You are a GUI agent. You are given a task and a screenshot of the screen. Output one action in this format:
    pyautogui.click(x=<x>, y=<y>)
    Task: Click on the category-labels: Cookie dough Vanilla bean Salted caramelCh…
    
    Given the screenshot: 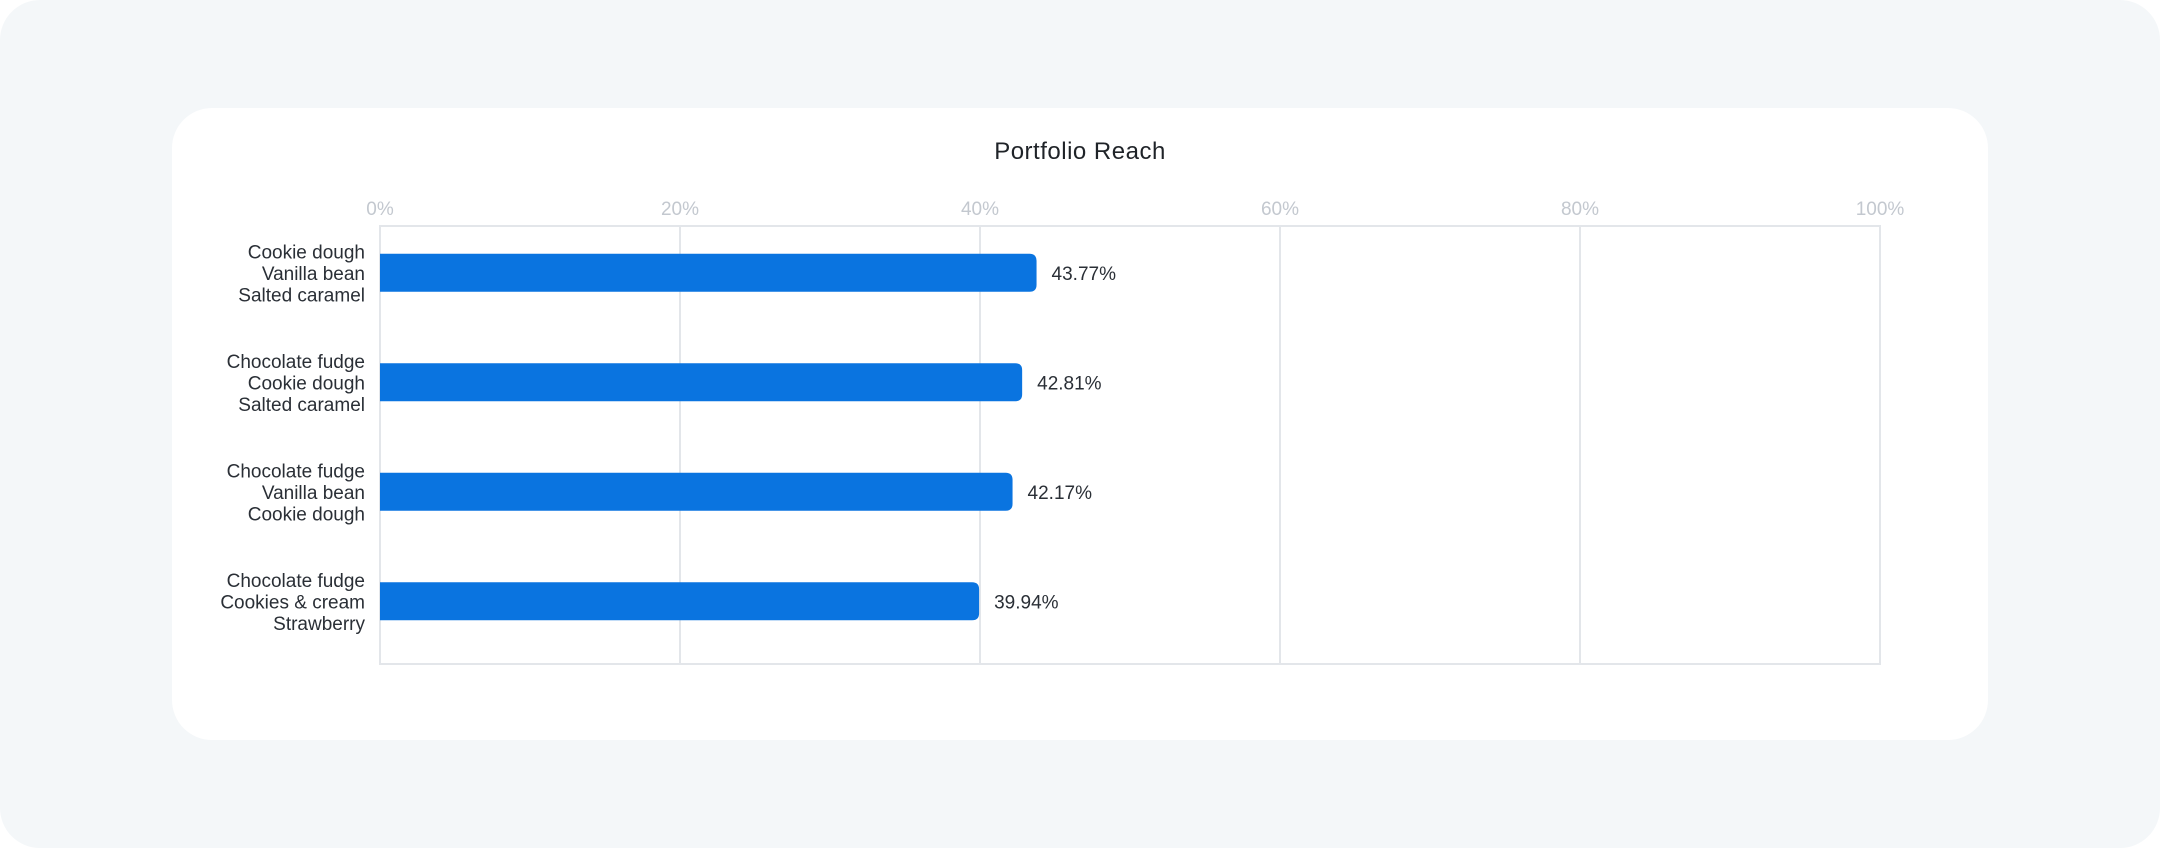 What is the action you would take?
    pyautogui.click(x=292, y=438)
    